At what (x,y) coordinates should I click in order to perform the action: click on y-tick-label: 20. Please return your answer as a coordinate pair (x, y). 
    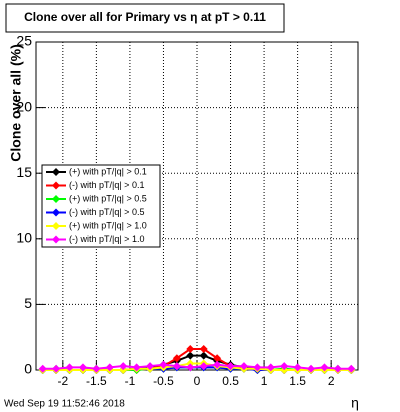
    Looking at the image, I should click on (24, 106).